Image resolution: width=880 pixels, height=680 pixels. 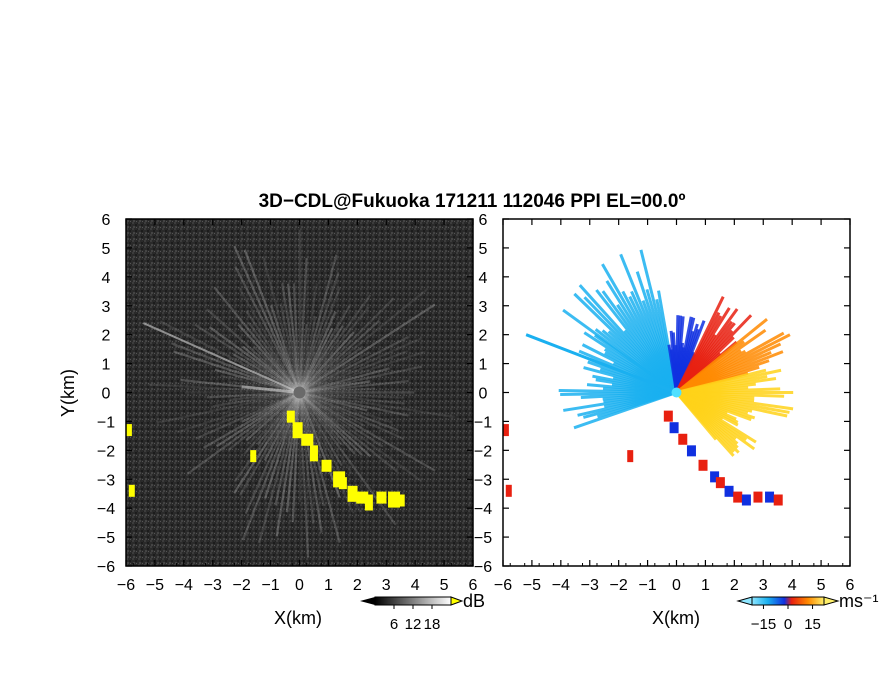 What do you see at coordinates (812, 624) in the screenshot?
I see `velocity-colorbar-tick-label: 15` at bounding box center [812, 624].